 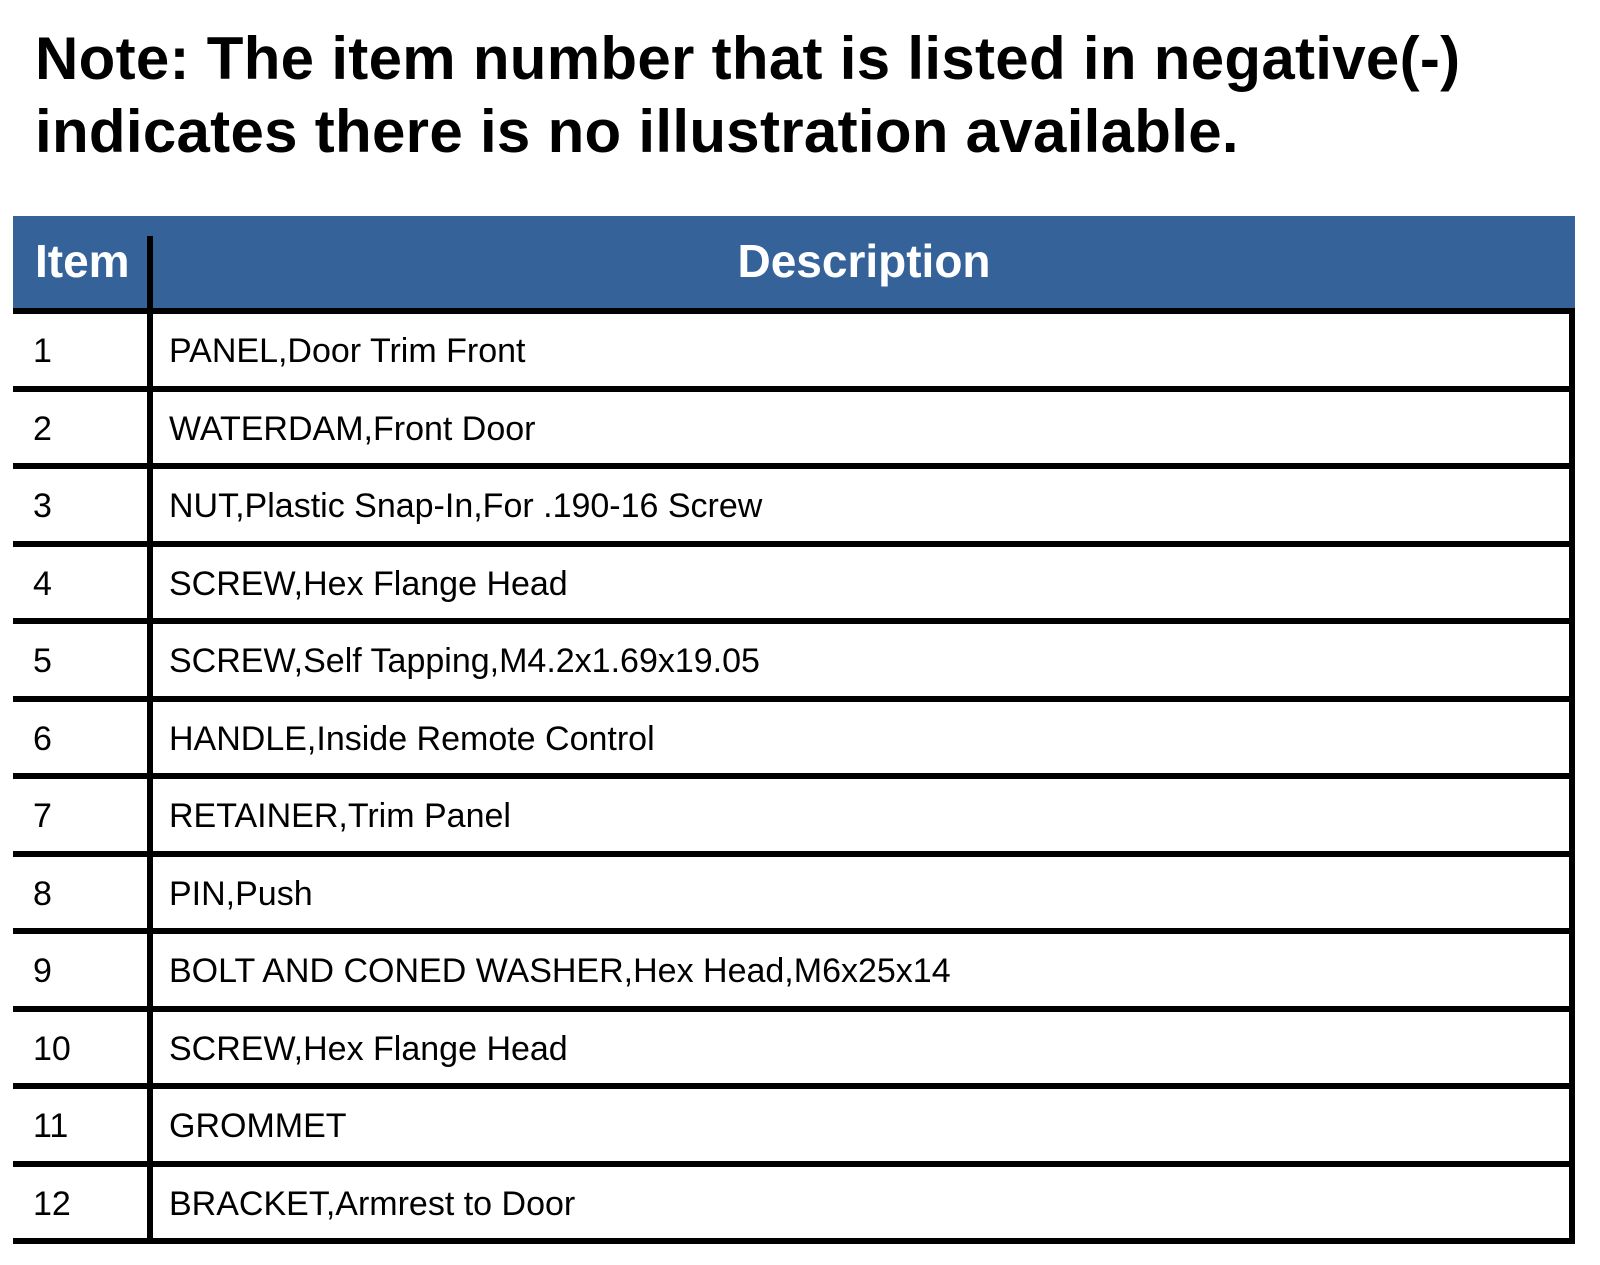 What do you see at coordinates (794, 895) in the screenshot?
I see `table-row: 8 PIN,Push` at bounding box center [794, 895].